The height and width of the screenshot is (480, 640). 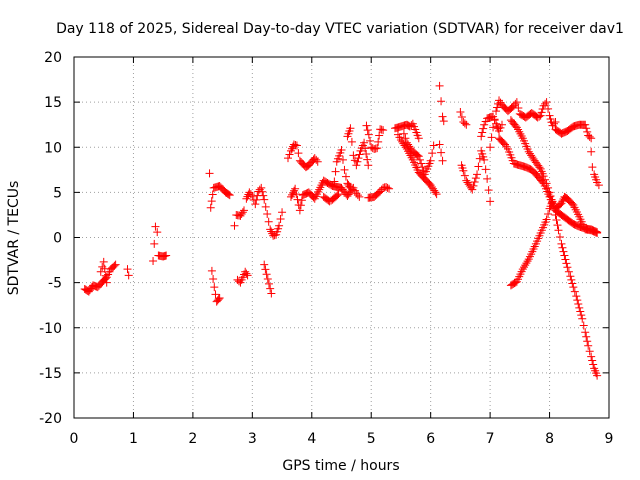 I want to click on y-tick-label: 20, so click(x=53, y=58).